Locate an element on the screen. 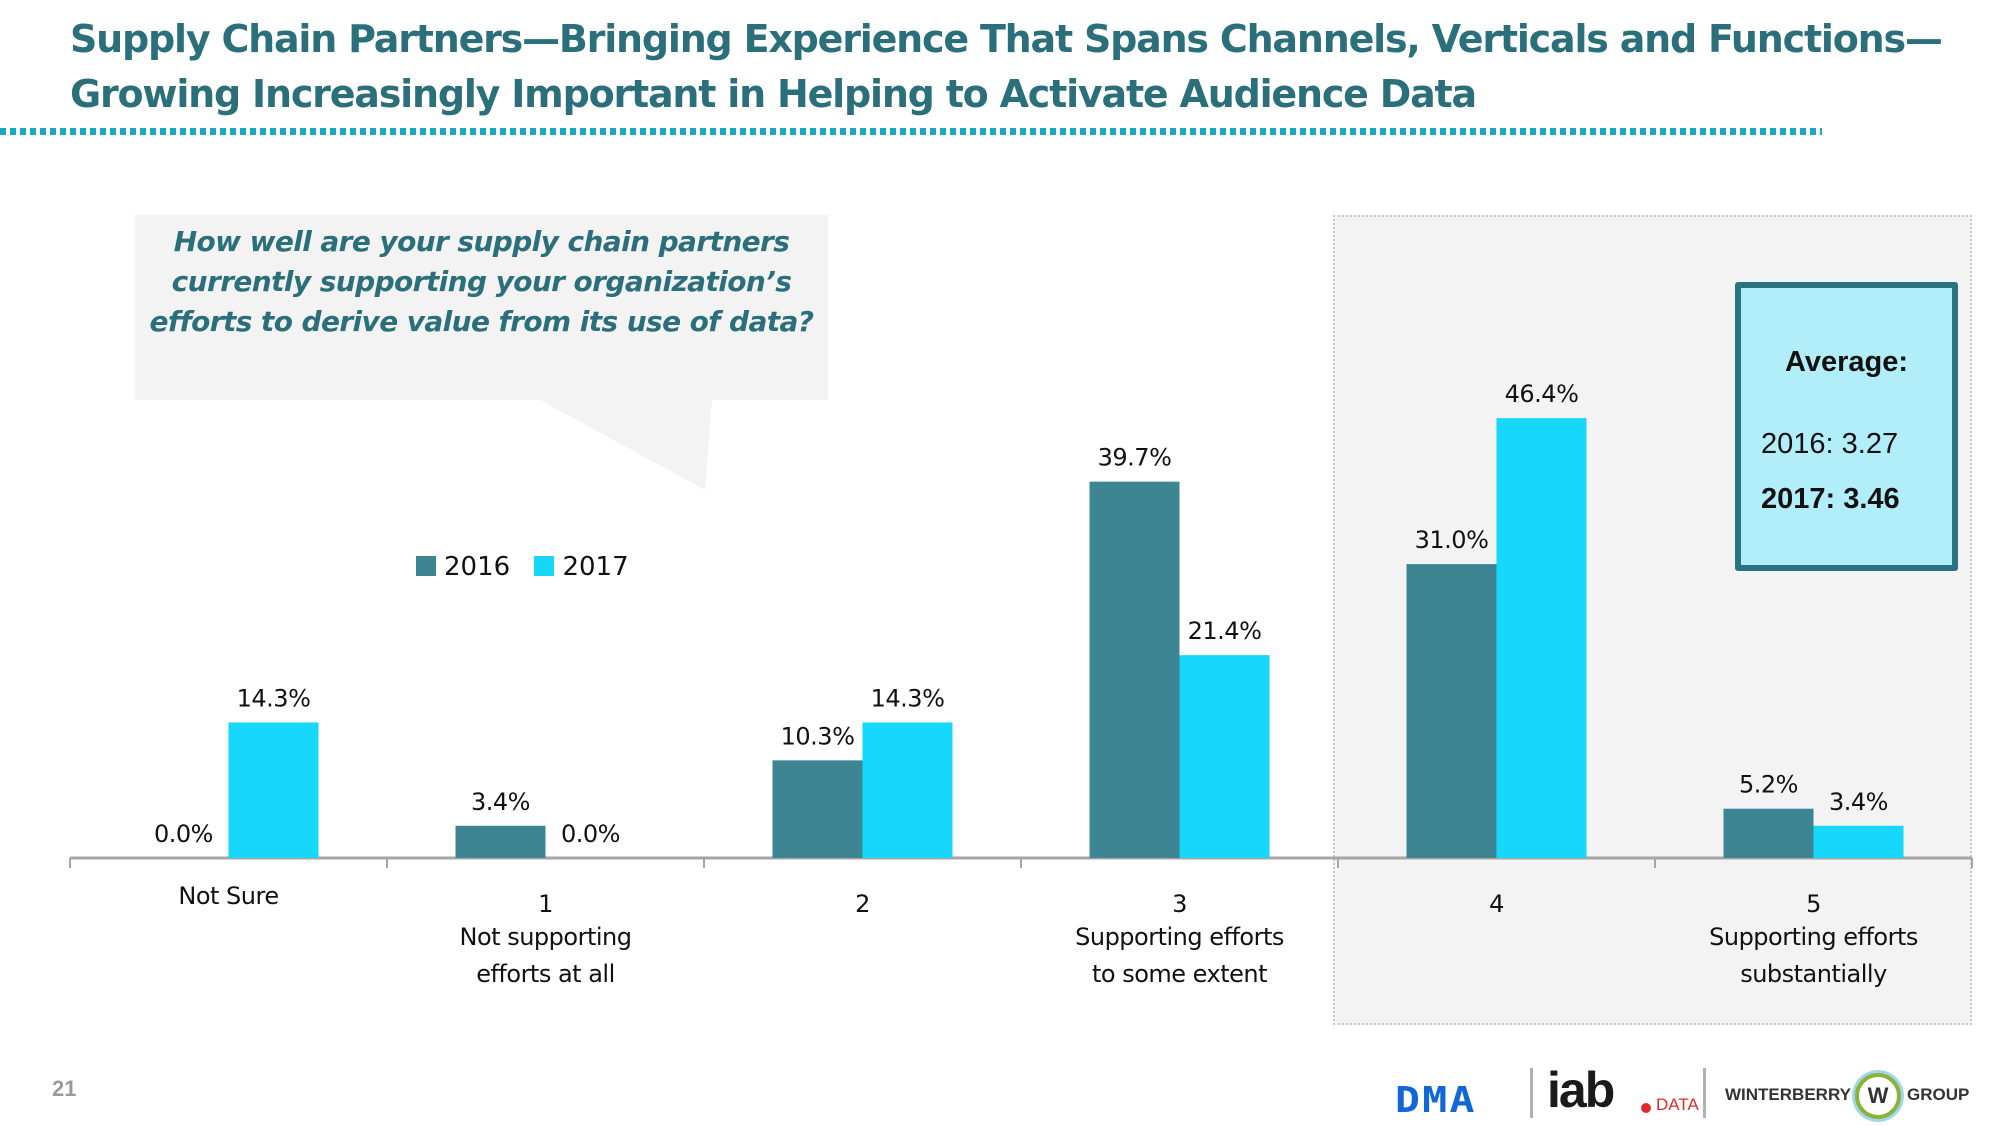  question-line: currently supporting your organization’s is located at coordinates (481, 281).